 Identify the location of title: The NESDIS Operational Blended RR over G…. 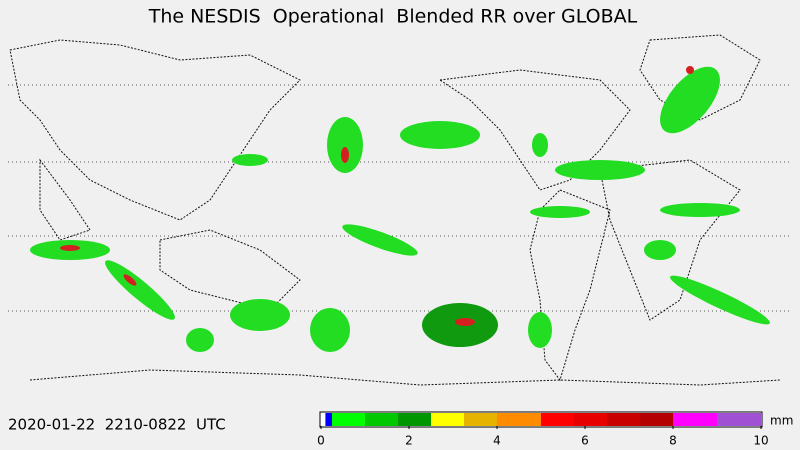
(393, 17).